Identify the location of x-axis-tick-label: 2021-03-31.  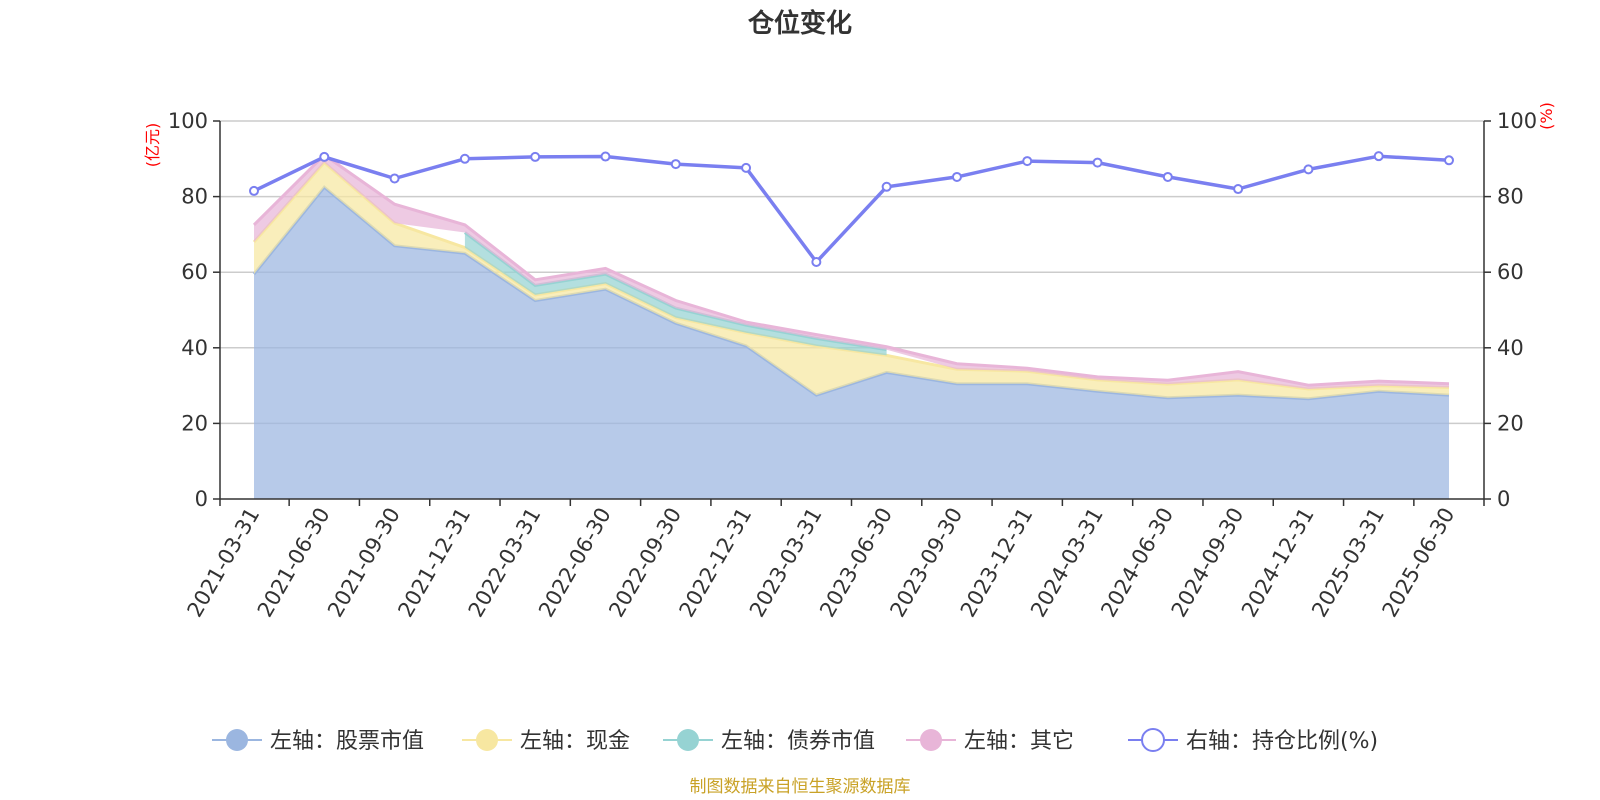
(224, 563).